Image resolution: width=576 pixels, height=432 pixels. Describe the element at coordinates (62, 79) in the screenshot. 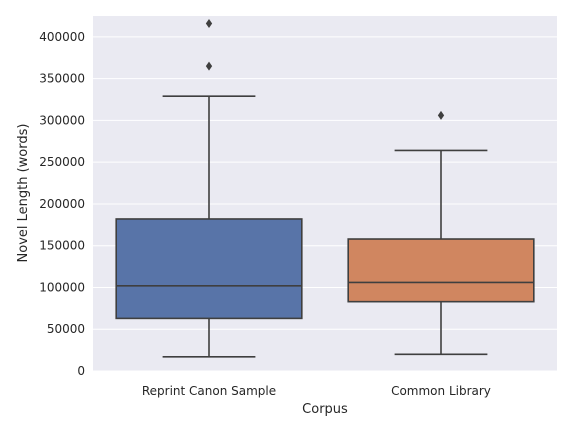

I see `y-tick-label: 350000` at that location.